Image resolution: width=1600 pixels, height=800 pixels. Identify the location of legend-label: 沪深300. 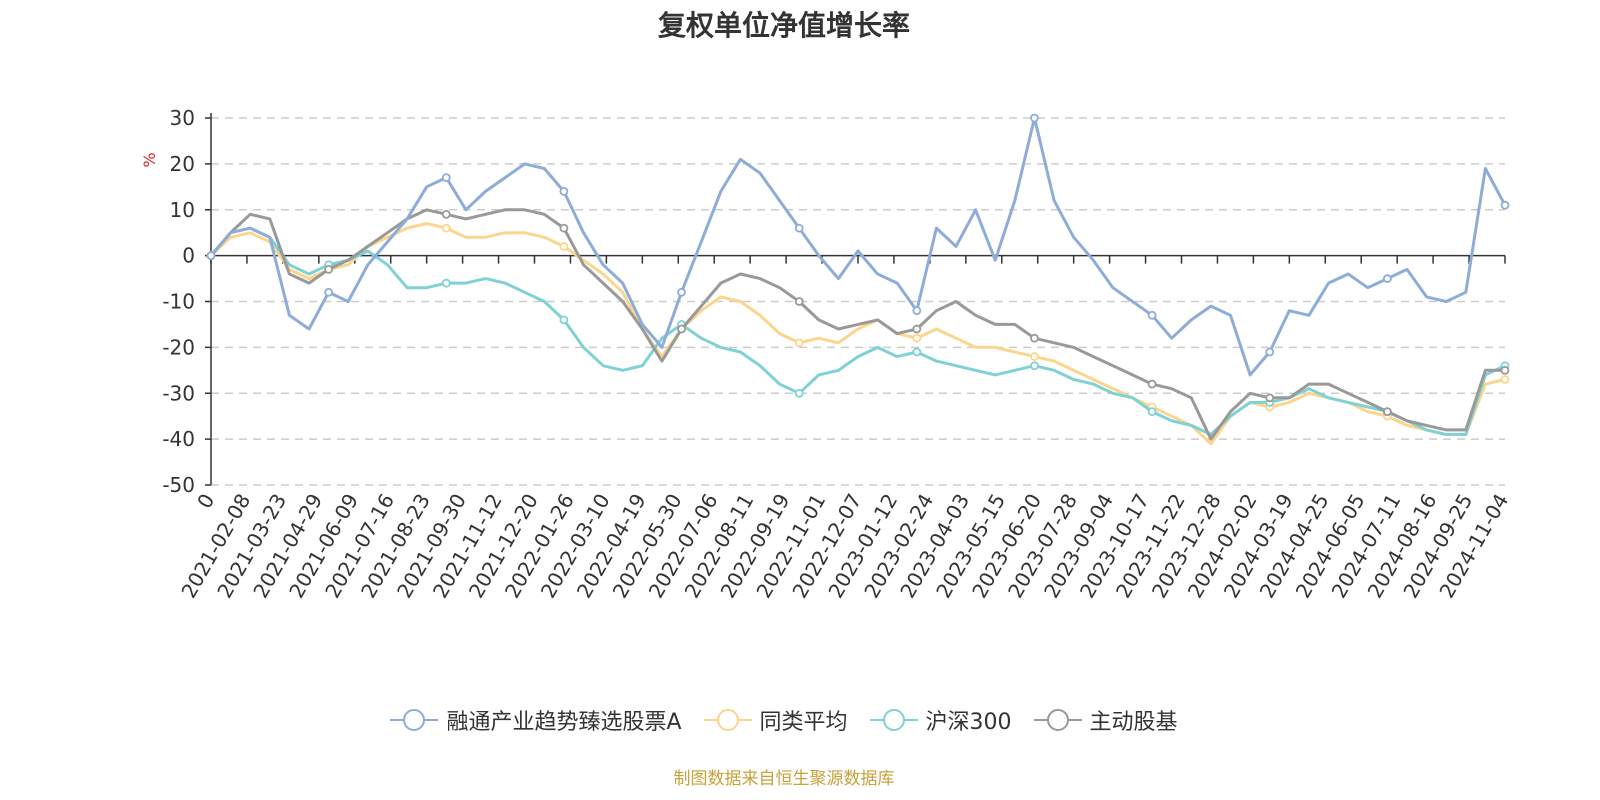
(968, 722).